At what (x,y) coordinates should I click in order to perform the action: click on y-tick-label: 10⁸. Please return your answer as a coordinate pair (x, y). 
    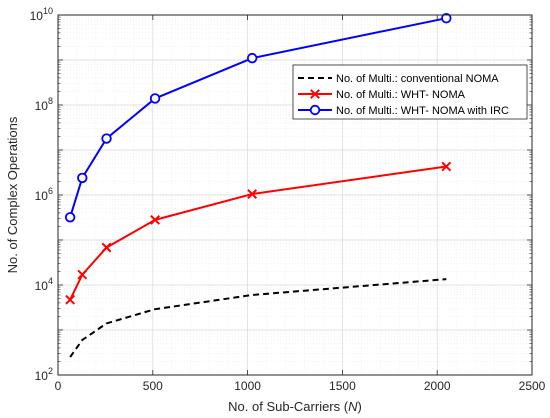
    Looking at the image, I should click on (44, 104).